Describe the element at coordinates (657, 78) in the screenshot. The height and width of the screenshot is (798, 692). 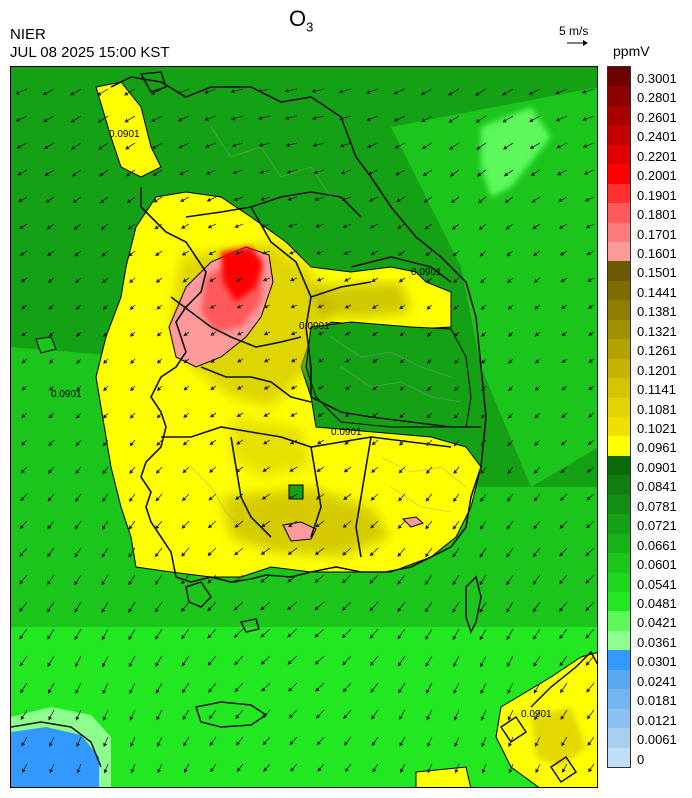
I see `legend-label: 0.3001` at that location.